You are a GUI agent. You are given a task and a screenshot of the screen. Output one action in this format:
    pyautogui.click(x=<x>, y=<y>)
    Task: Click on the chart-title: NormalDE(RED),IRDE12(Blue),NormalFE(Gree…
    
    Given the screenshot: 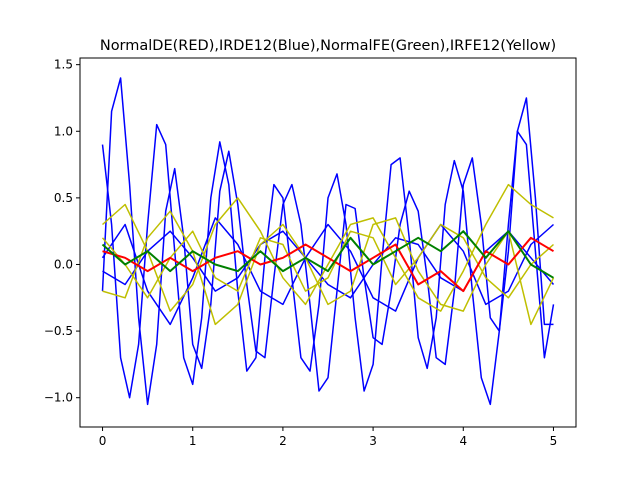 What is the action you would take?
    pyautogui.click(x=328, y=46)
    